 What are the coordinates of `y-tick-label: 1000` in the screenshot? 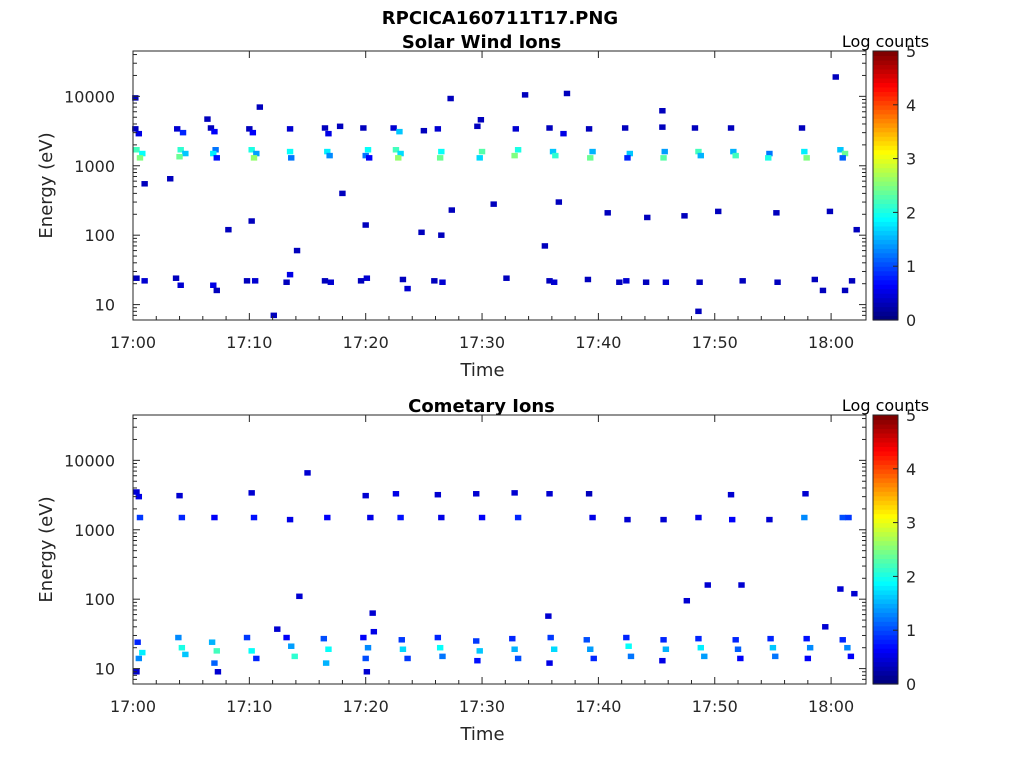 It's located at (94, 166).